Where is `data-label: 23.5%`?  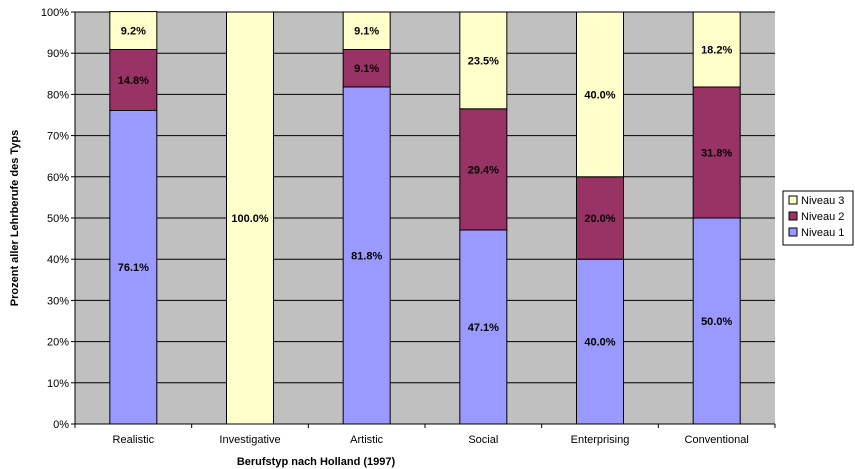 data-label: 23.5% is located at coordinates (483, 61).